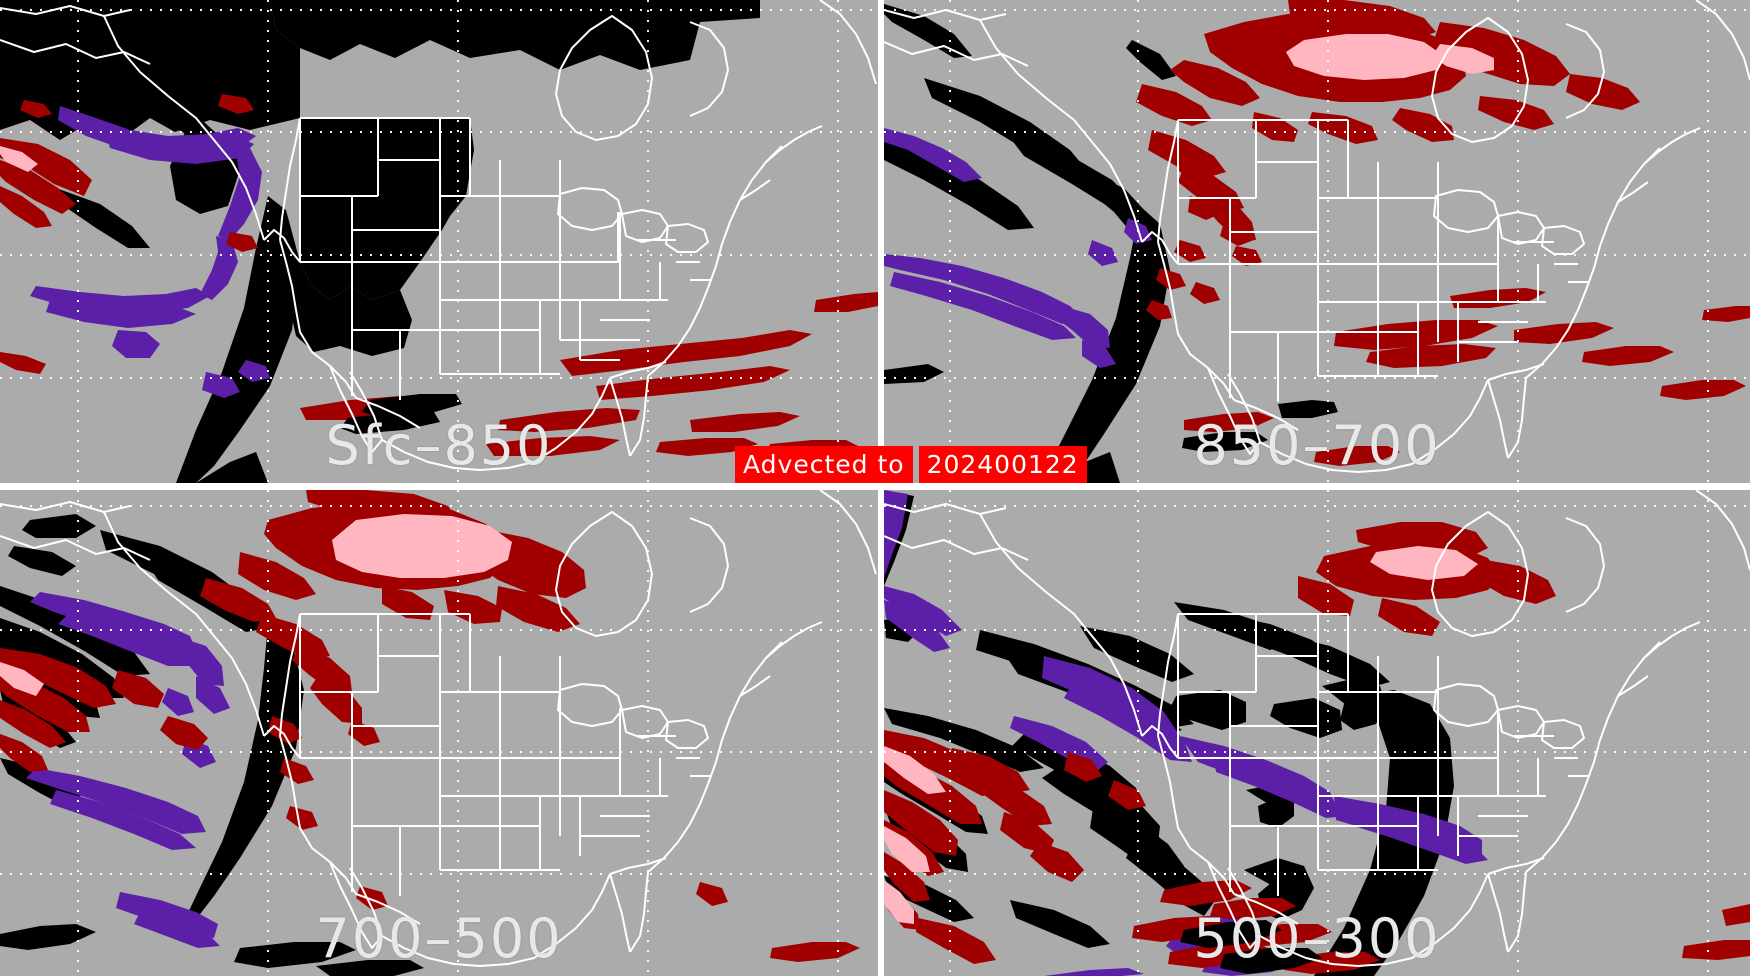  Describe the element at coordinates (881, 486) in the screenshot. I see `divider-cross` at that location.